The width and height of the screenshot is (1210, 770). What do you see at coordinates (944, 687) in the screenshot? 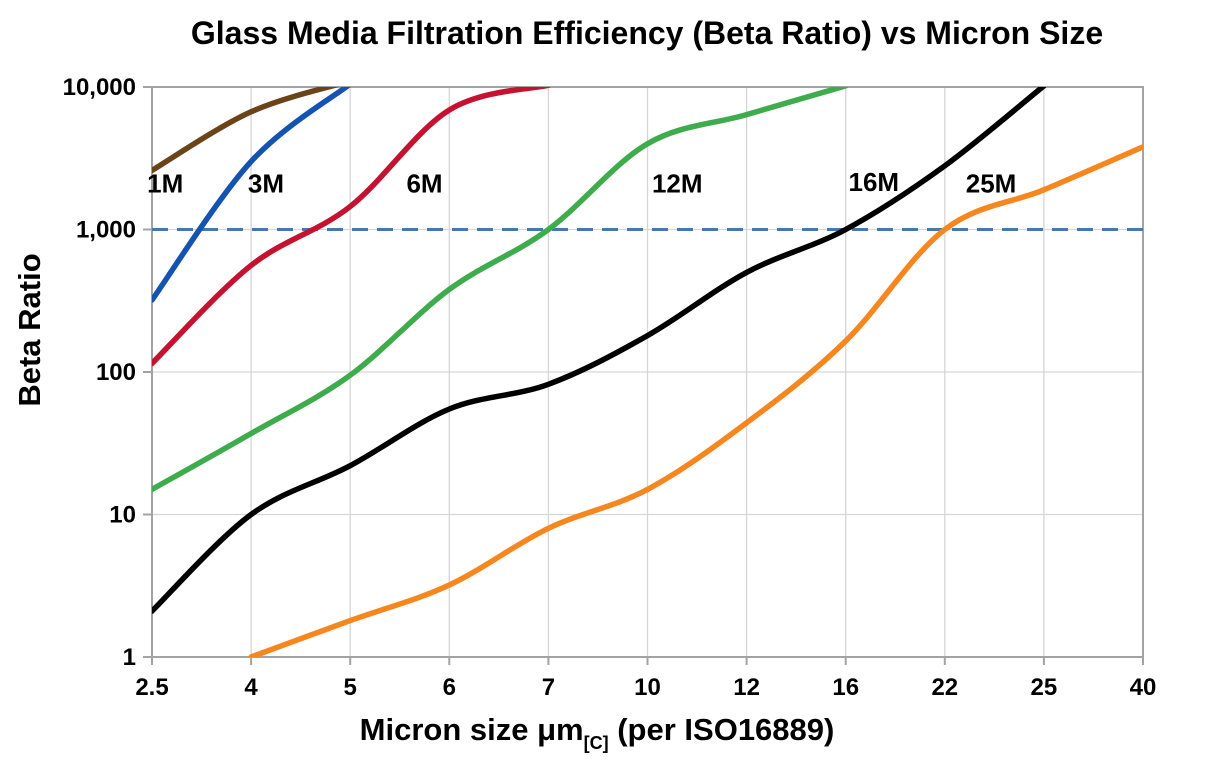
I see `x-tick-label-22: 22` at bounding box center [944, 687].